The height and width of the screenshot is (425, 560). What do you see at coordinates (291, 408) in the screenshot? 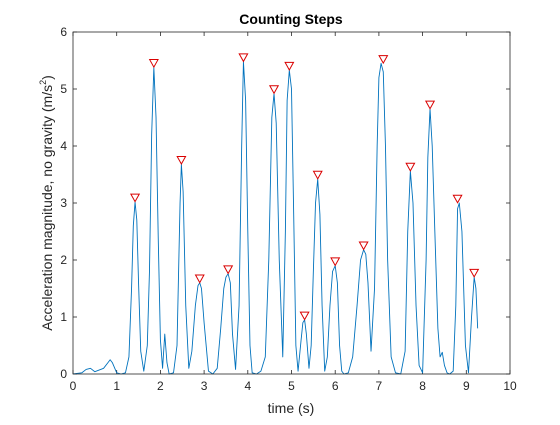
I see `x-axis-label: time (s)` at bounding box center [291, 408].